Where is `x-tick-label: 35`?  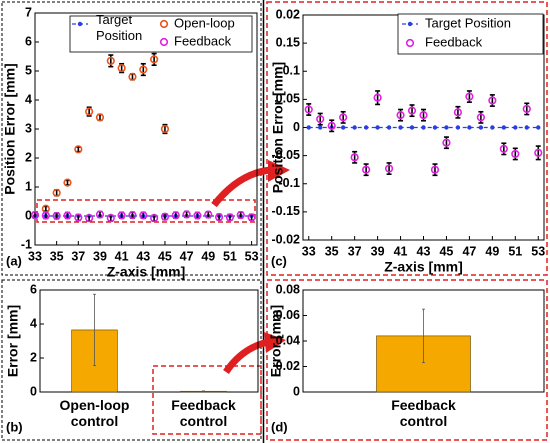 x-tick-label: 35 is located at coordinates (332, 251).